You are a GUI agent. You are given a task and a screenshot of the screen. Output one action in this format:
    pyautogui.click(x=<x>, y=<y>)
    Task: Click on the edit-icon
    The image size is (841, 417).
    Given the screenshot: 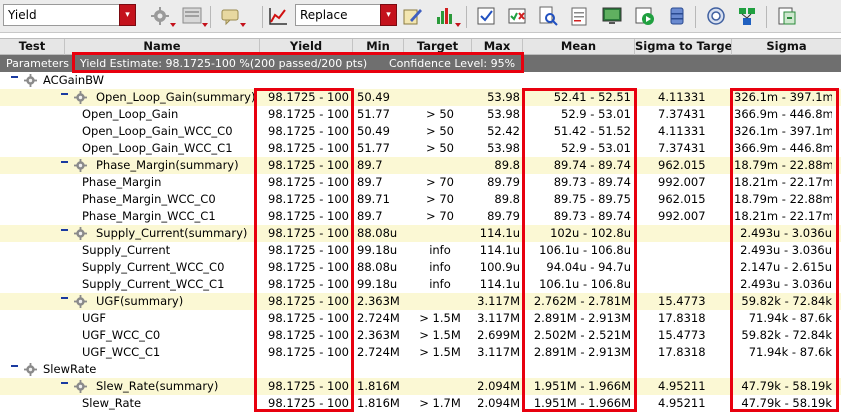 What is the action you would take?
    pyautogui.click(x=412, y=17)
    